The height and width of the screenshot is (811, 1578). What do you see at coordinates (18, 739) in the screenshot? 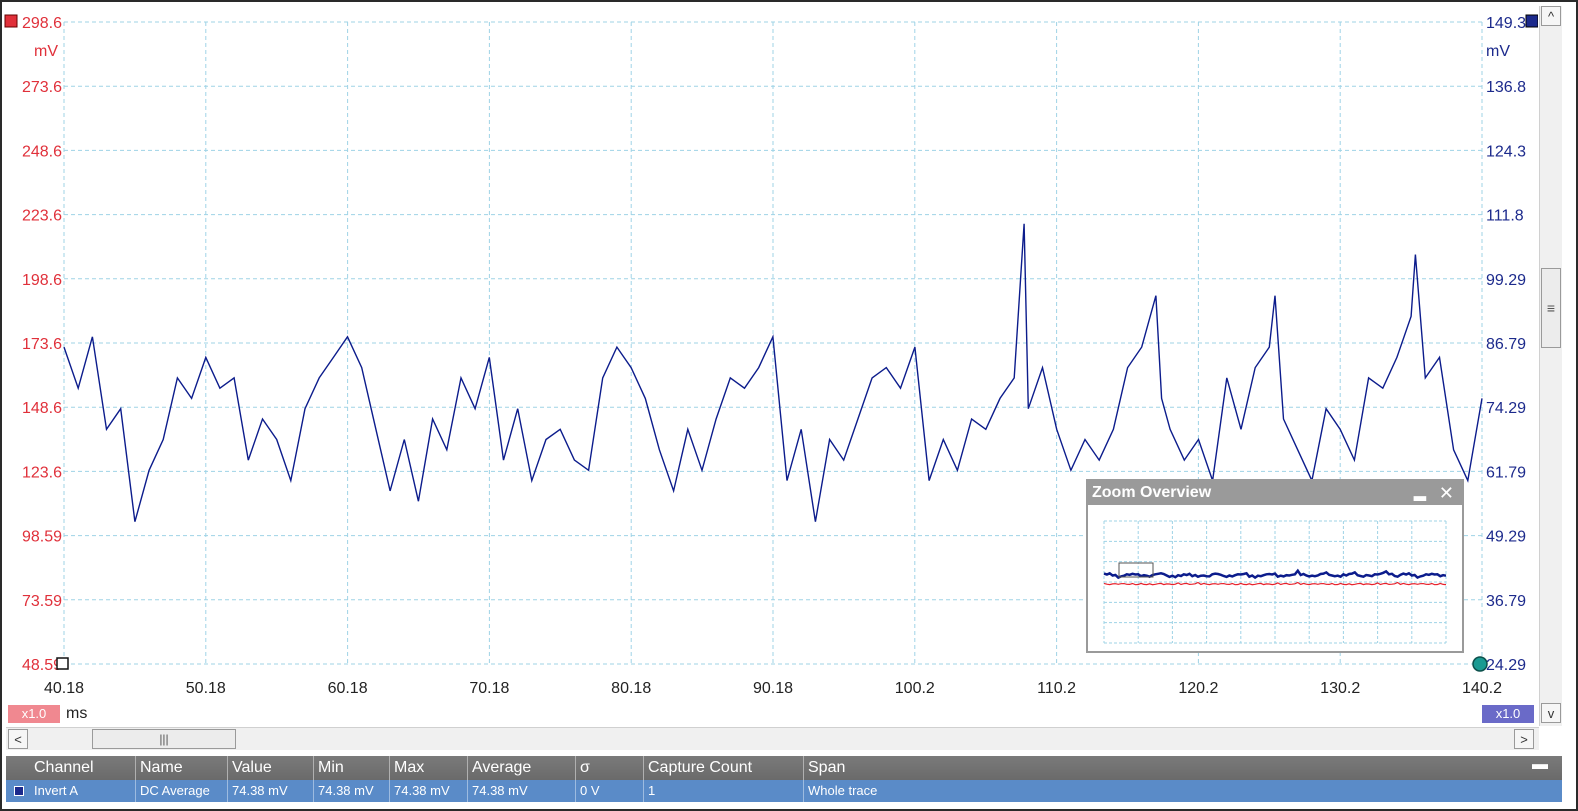
I see `scroll-left-button: <` at bounding box center [18, 739].